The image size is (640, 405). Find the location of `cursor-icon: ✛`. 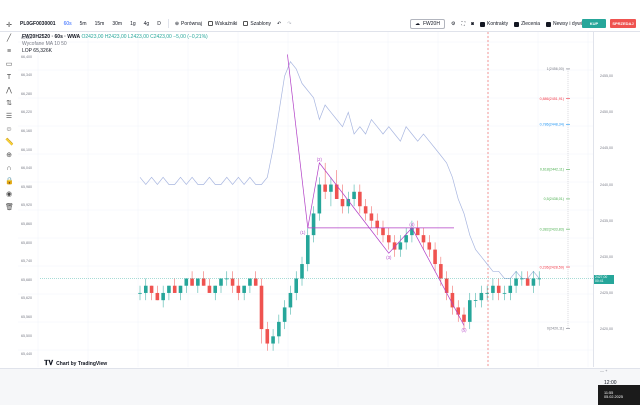

cursor-icon: ✛ is located at coordinates (9, 25).